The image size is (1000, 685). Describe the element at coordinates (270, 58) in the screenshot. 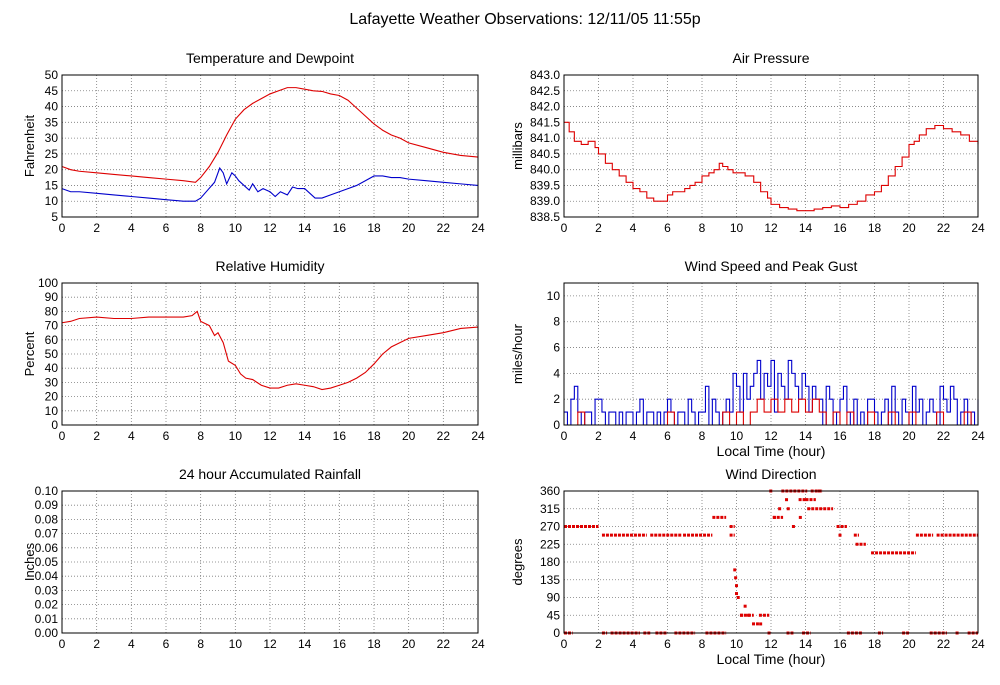

I see `chart-title: Temperature and Dewpoint` at that location.